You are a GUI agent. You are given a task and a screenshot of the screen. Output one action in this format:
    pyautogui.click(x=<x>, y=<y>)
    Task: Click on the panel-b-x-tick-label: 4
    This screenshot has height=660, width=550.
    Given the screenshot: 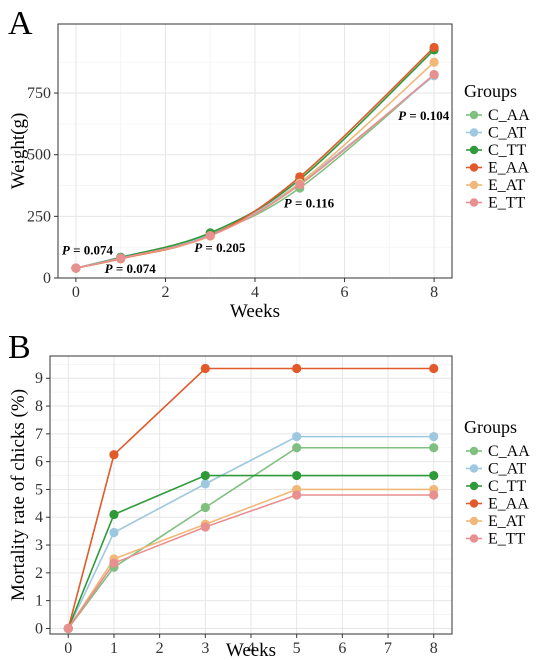 What is the action you would take?
    pyautogui.click(x=251, y=648)
    